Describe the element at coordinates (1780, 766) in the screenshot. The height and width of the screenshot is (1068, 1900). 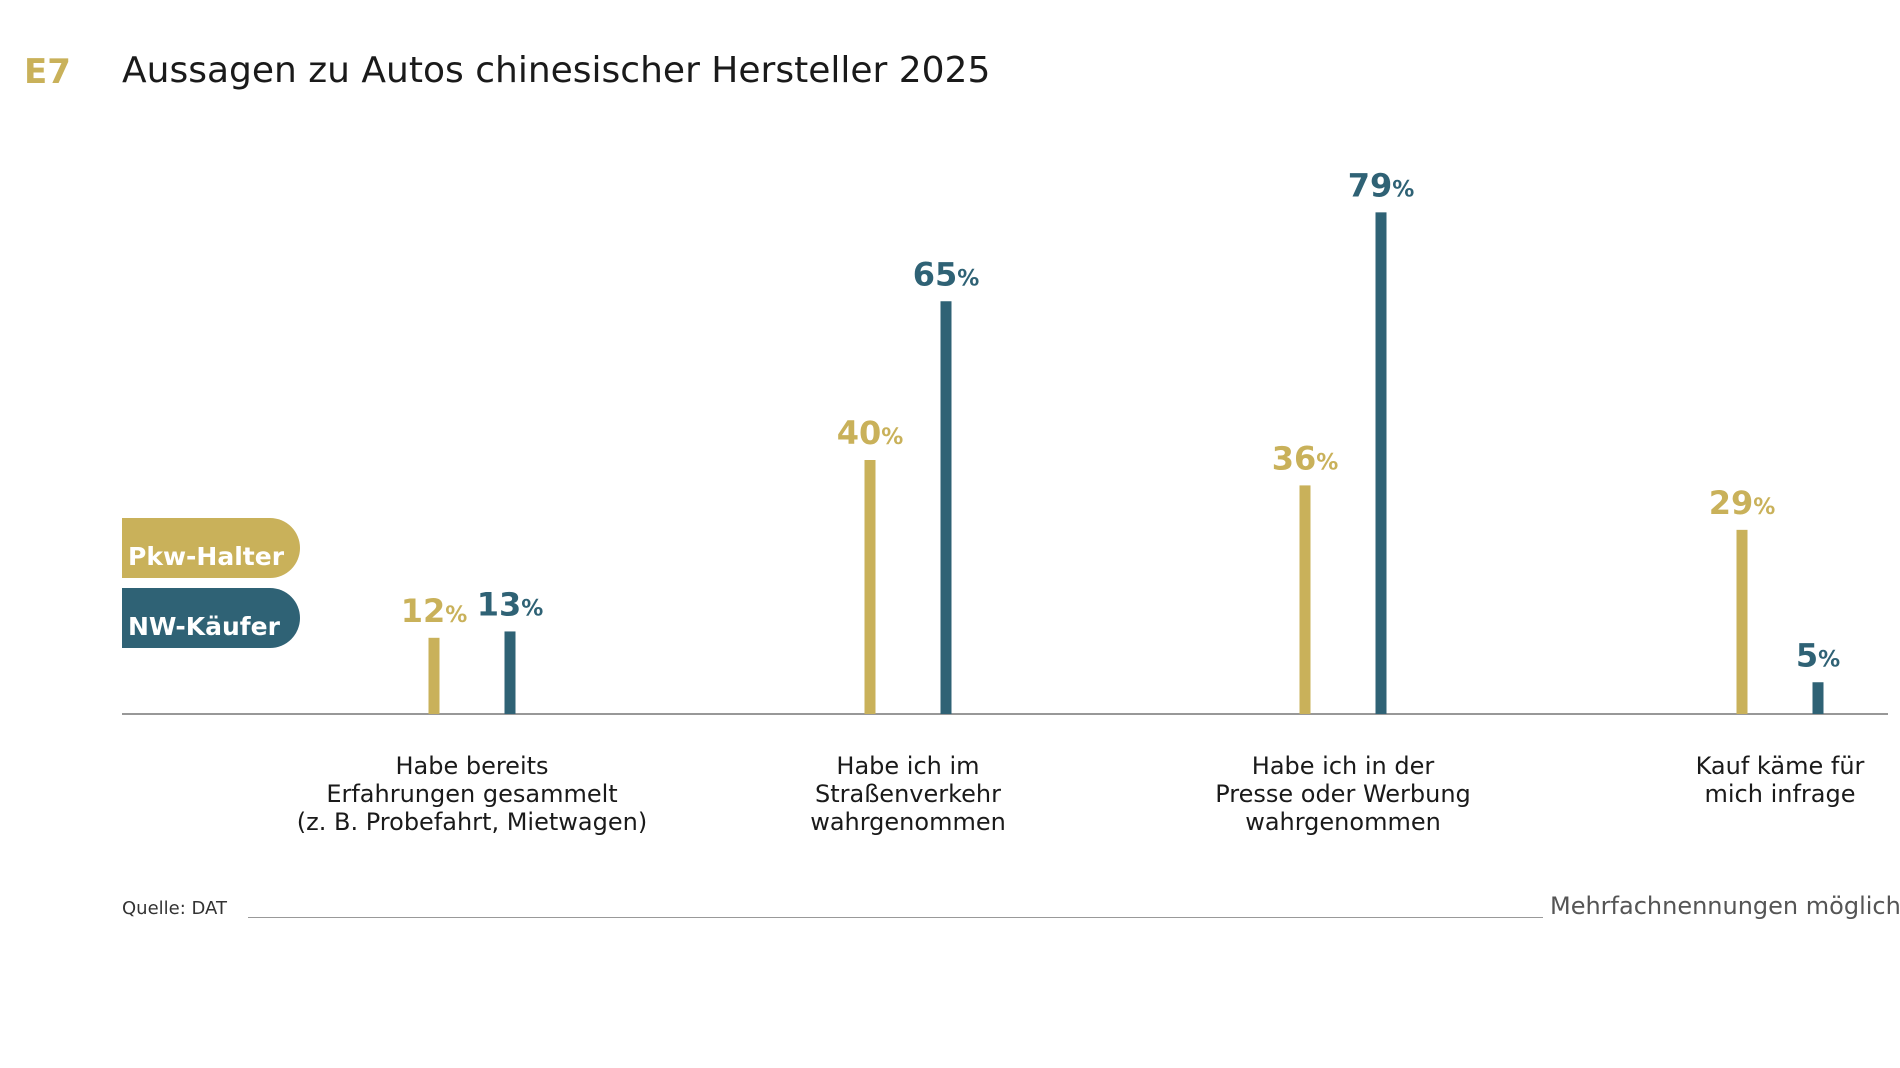
I see `category-label-line: Kauf käme für` at that location.